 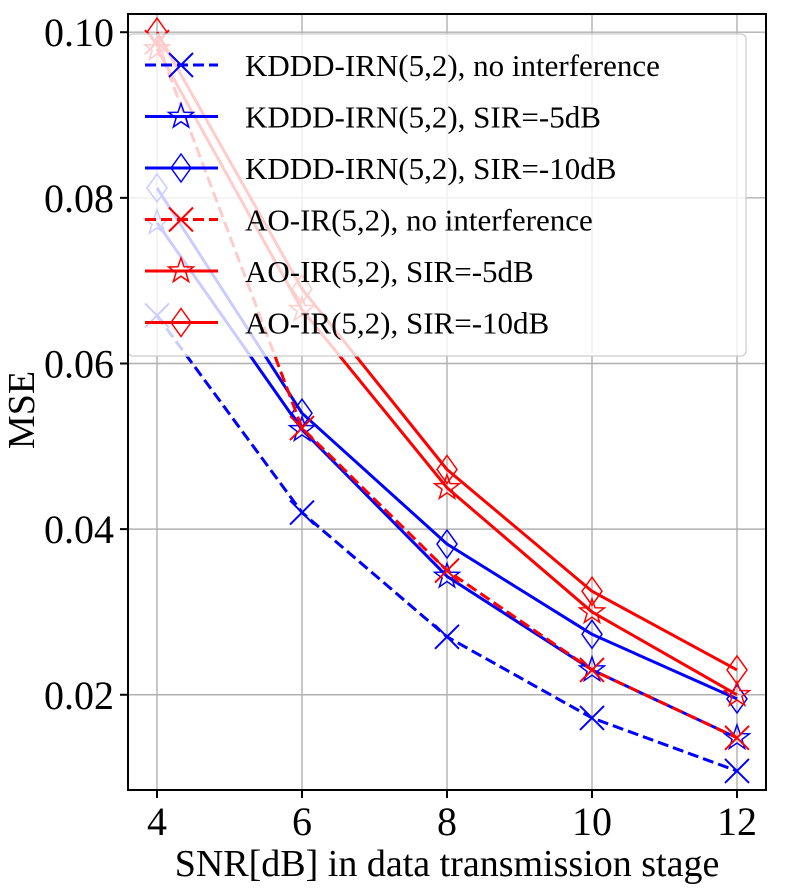 I want to click on legend-entry-6: AO-IR(5,2), SIR=-10dB, so click(x=347, y=323).